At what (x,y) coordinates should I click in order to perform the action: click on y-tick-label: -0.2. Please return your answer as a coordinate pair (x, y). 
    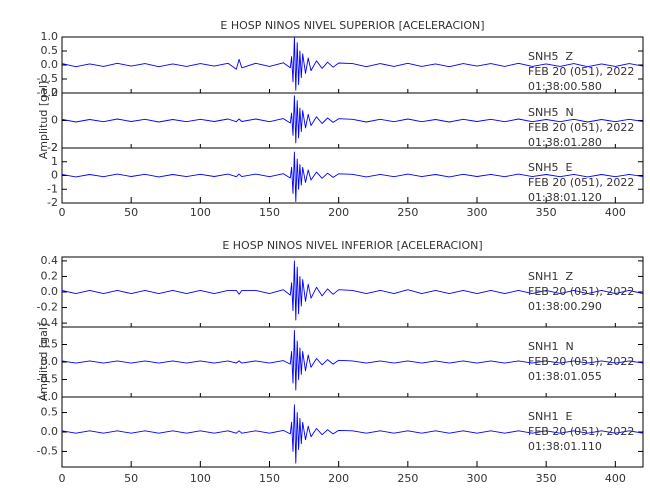
    Looking at the image, I should click on (47, 307).